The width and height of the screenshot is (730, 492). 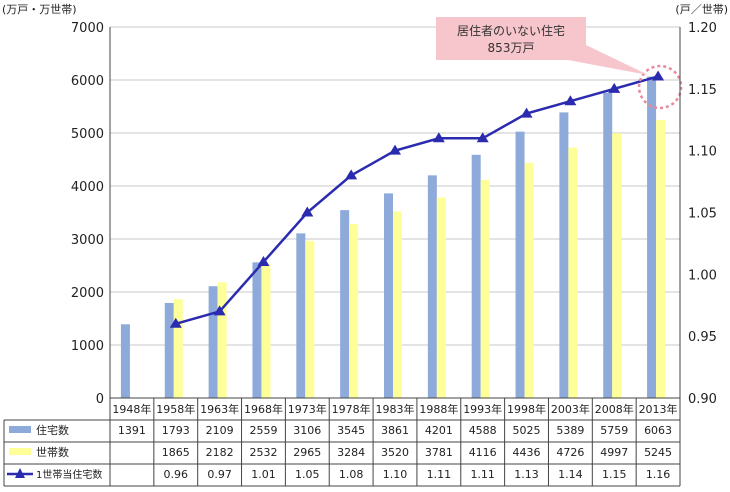 What do you see at coordinates (701, 9) in the screenshot?
I see `right-axis-unit-label: (戸／世帯)` at bounding box center [701, 9].